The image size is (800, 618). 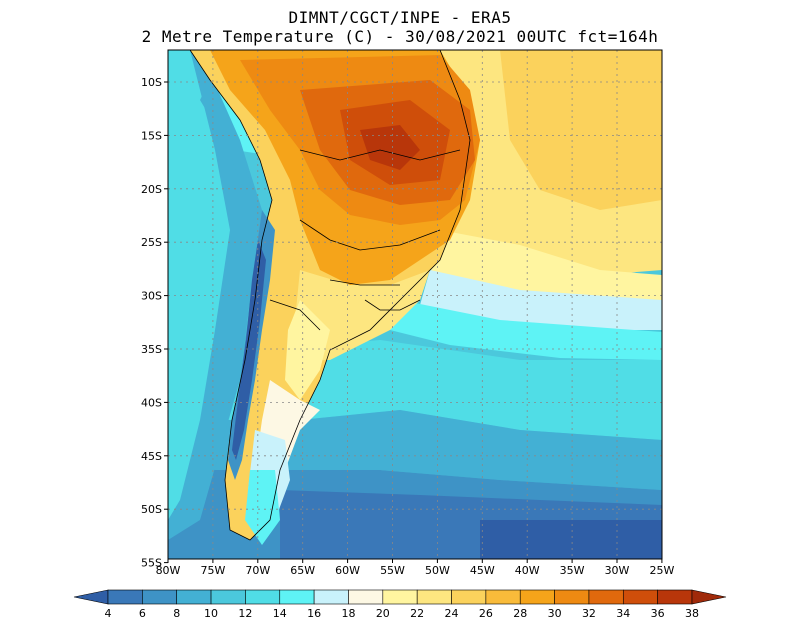 What do you see at coordinates (417, 612) in the screenshot?
I see `colorbar-label-22: 22` at bounding box center [417, 612].